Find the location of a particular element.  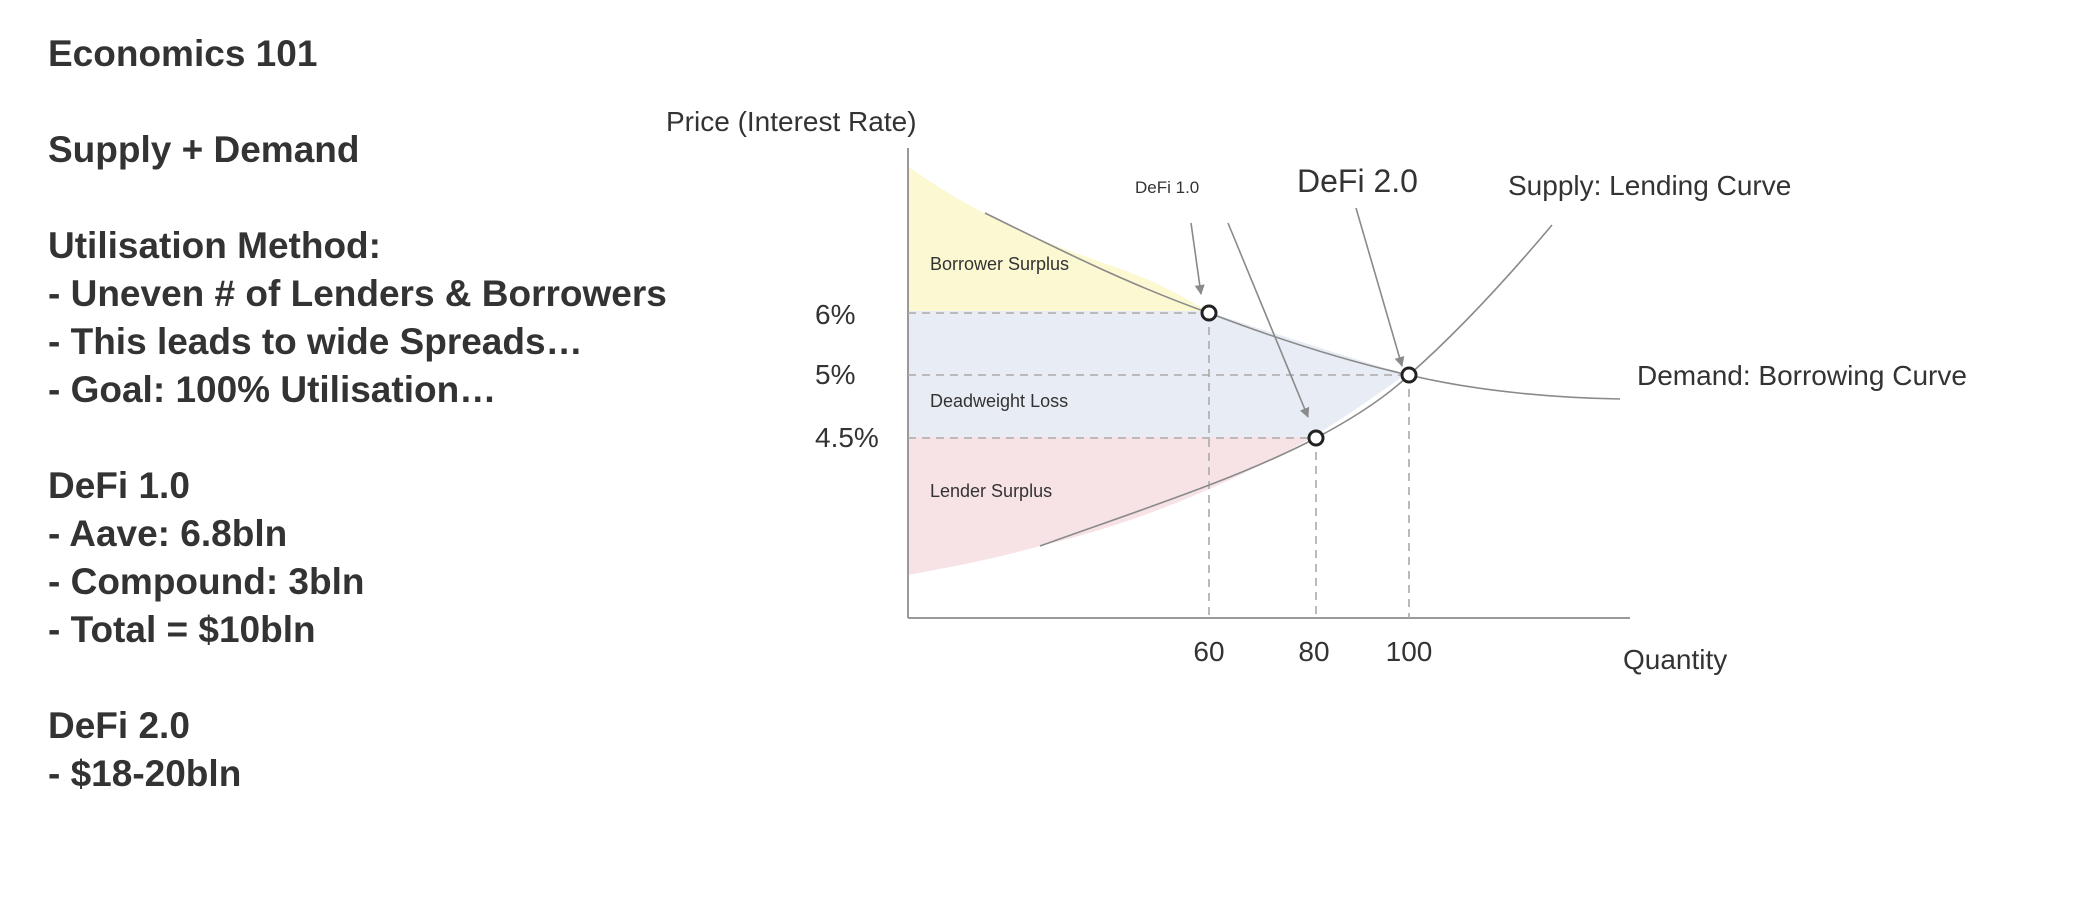

method-point: - Uneven # of Lenders & Borrowers is located at coordinates (357, 293).